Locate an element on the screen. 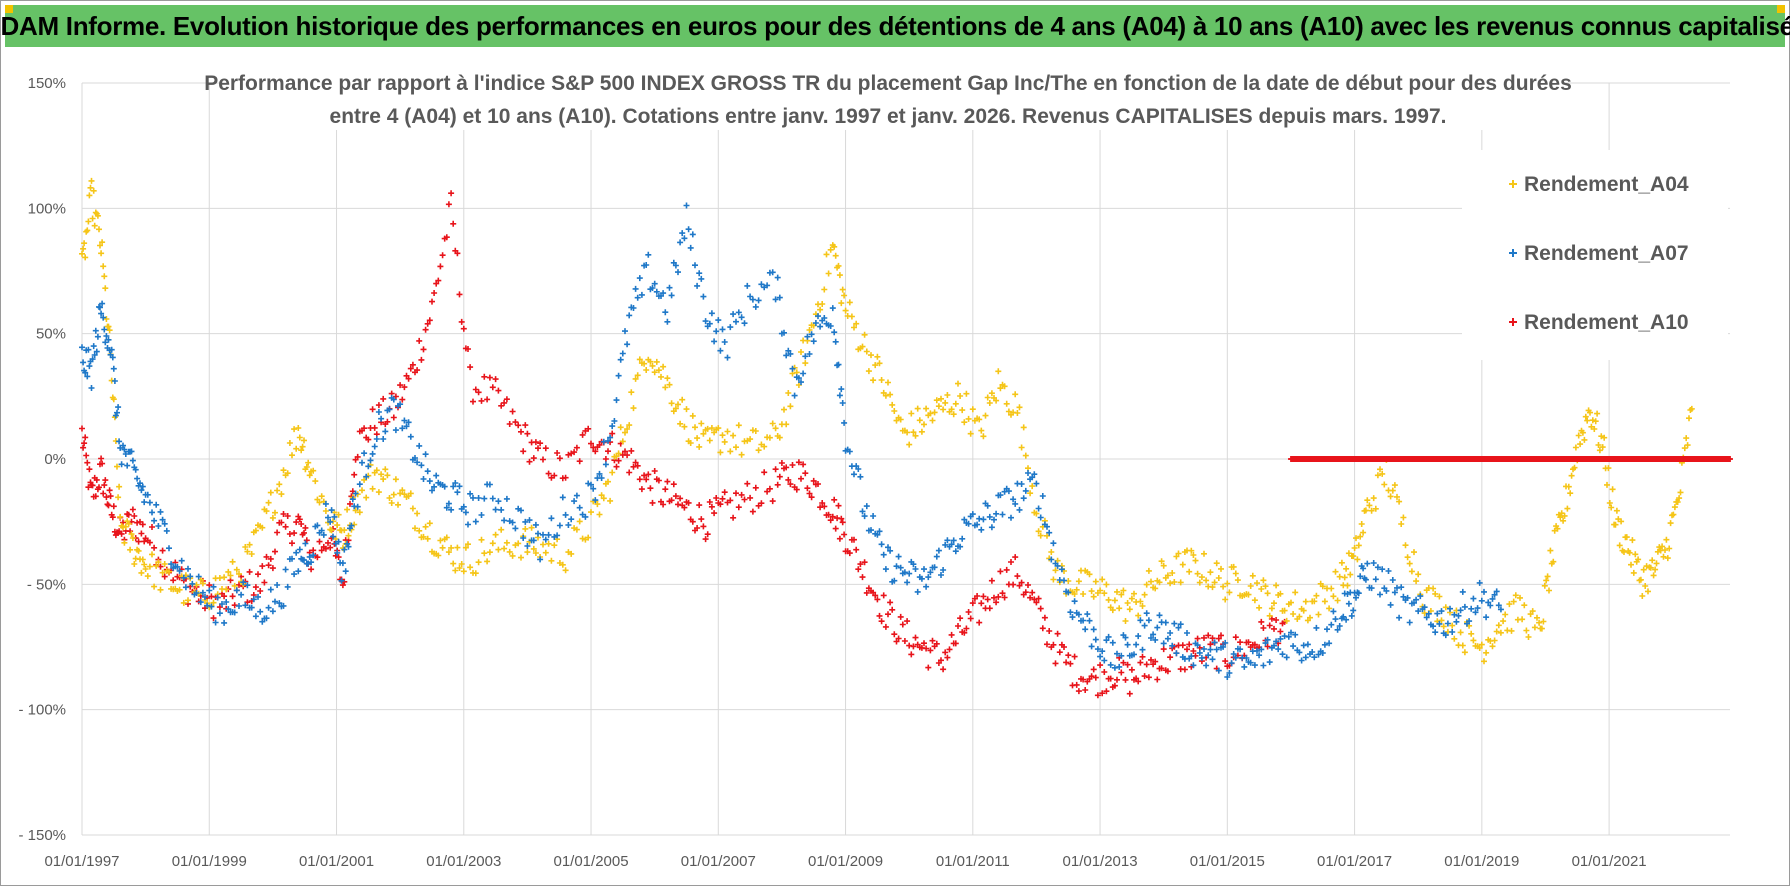 Image resolution: width=1790 pixels, height=886 pixels. legend-background is located at coordinates (1595, 255).